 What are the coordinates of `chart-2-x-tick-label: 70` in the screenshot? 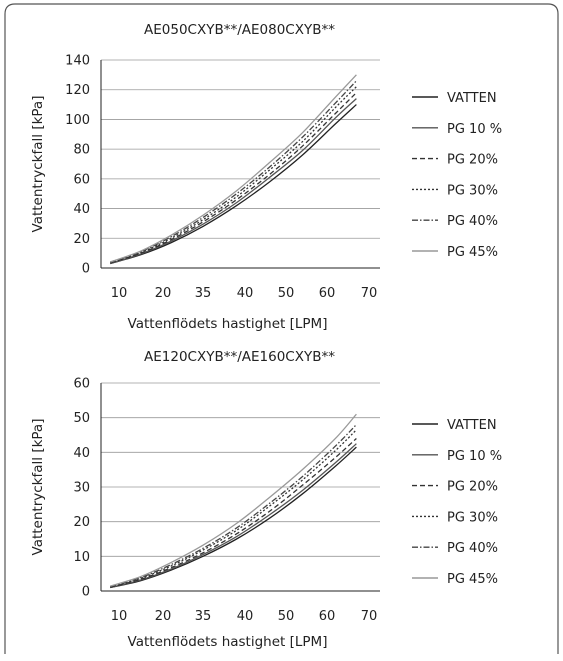 It's located at (369, 616).